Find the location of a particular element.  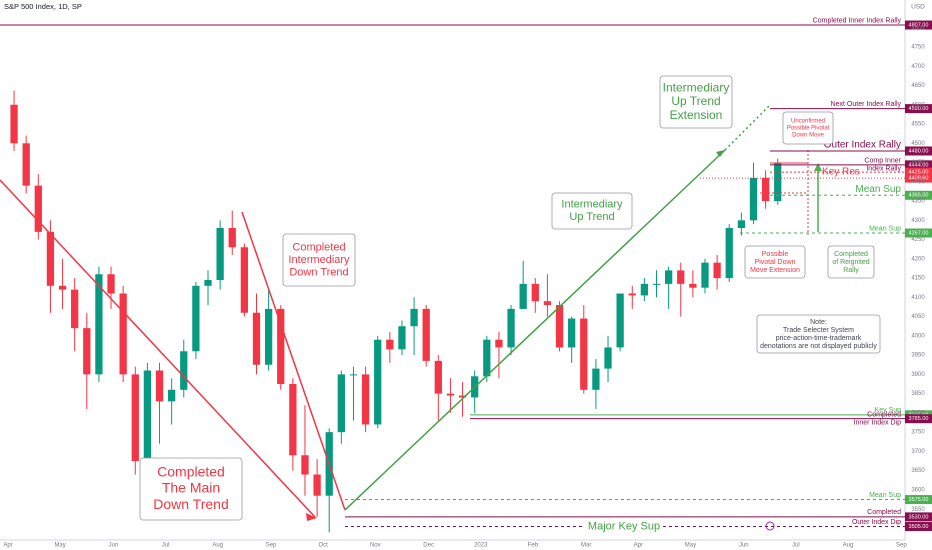

key-res-label: Key Res is located at coordinates (841, 172).